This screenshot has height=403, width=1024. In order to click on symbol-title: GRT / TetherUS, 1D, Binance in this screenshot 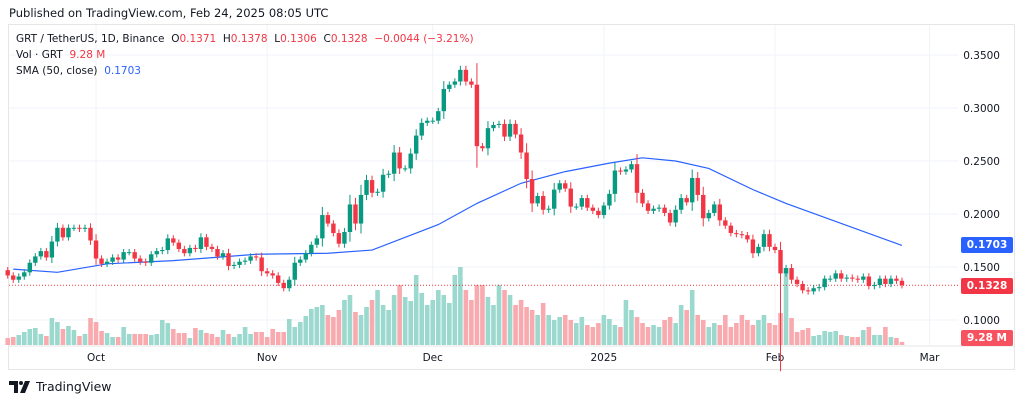, I will do `click(90, 39)`.